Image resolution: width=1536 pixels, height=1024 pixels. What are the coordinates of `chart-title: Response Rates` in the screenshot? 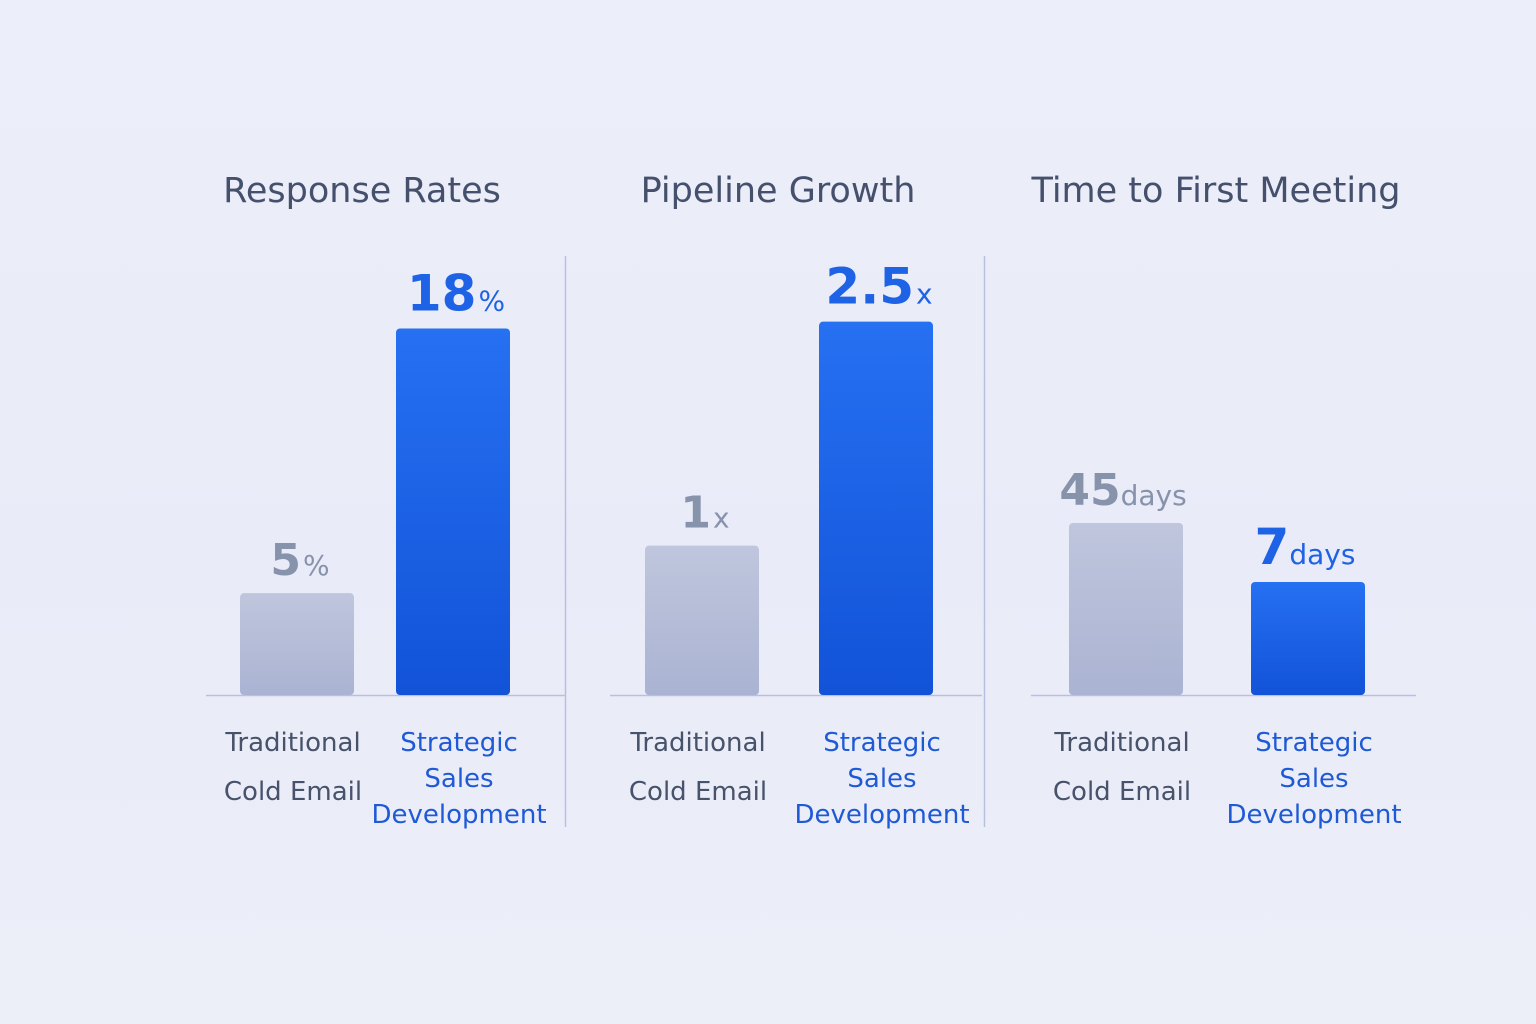 It's located at (362, 191).